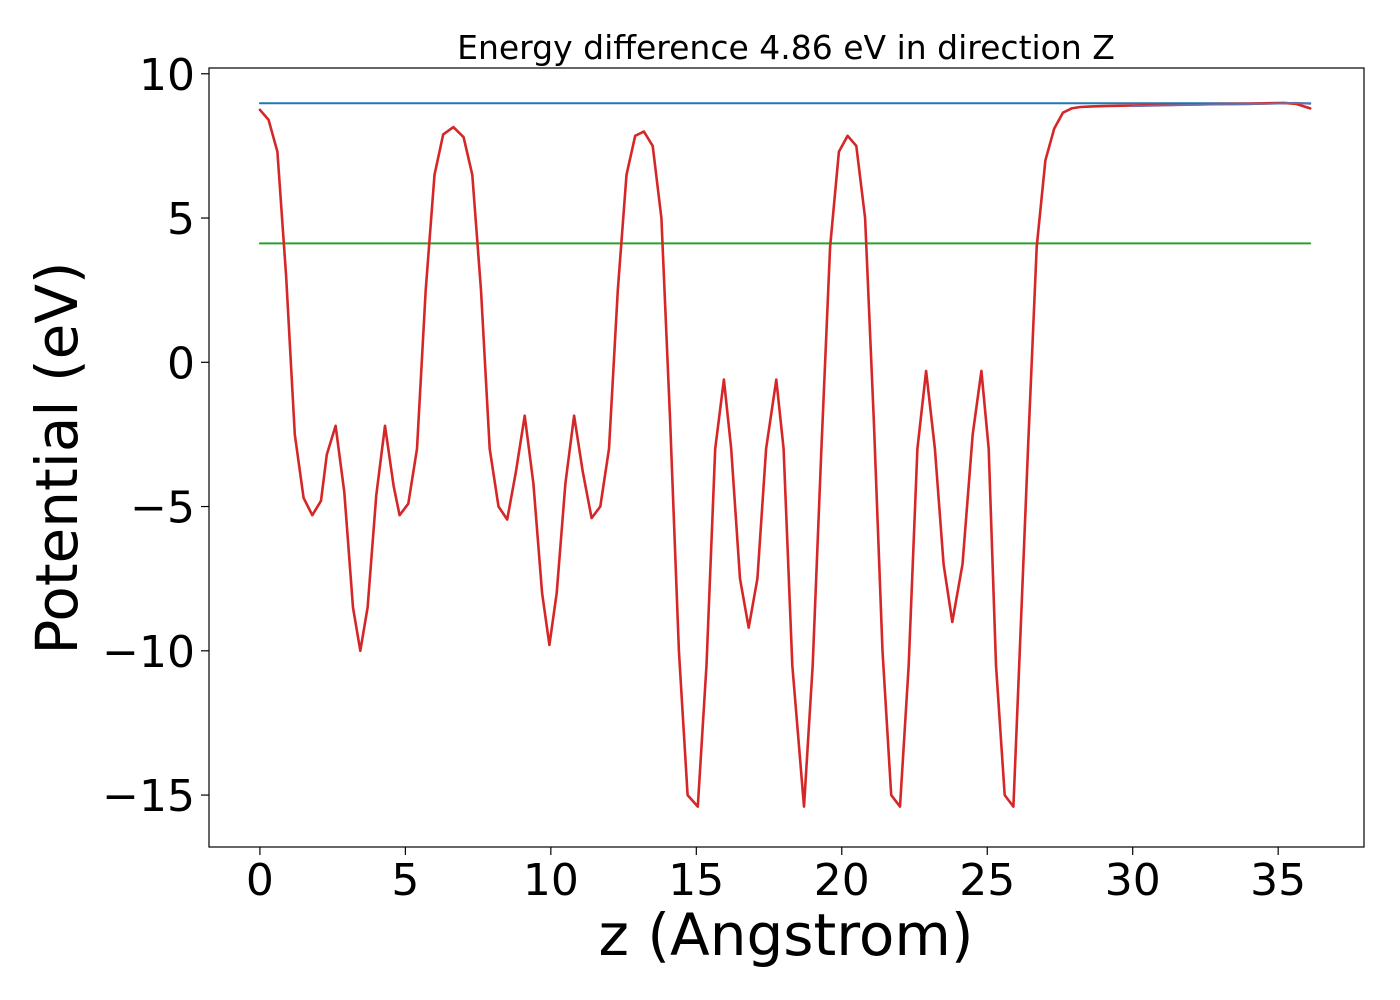 This screenshot has width=1400, height=1000. I want to click on x-tick-label: 25, so click(987, 880).